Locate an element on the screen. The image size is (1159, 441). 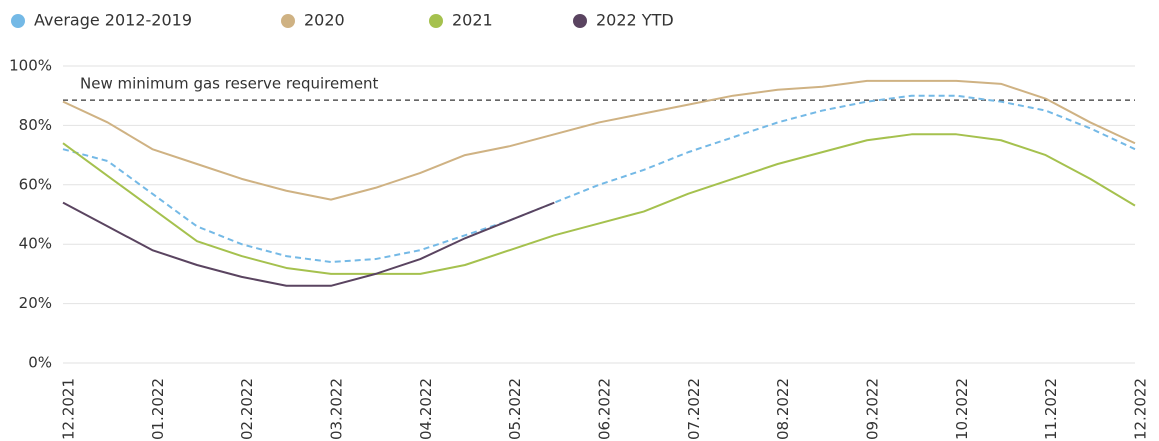
legend-item: 2022 YTD is located at coordinates (623, 20).